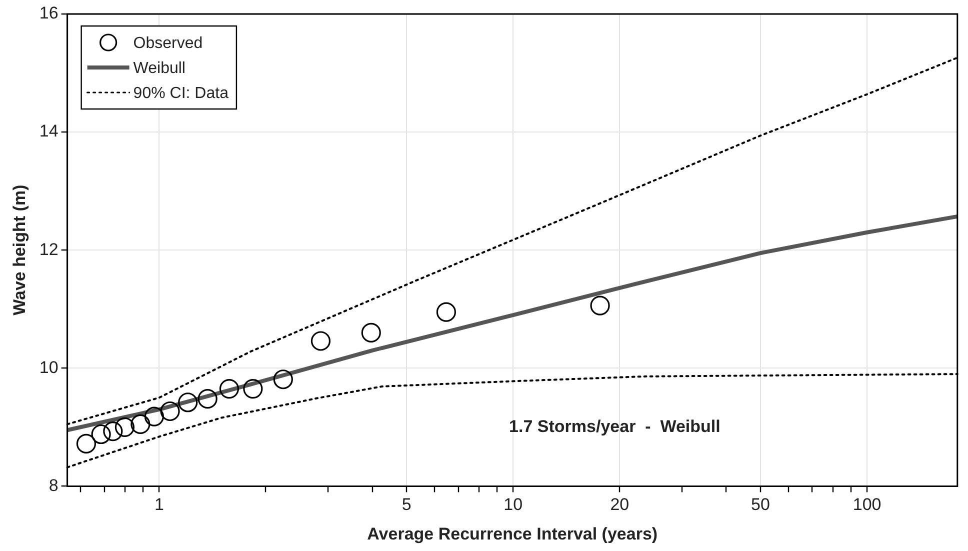 The width and height of the screenshot is (968, 551). What do you see at coordinates (867, 504) in the screenshot?
I see `x-tick-label: 100` at bounding box center [867, 504].